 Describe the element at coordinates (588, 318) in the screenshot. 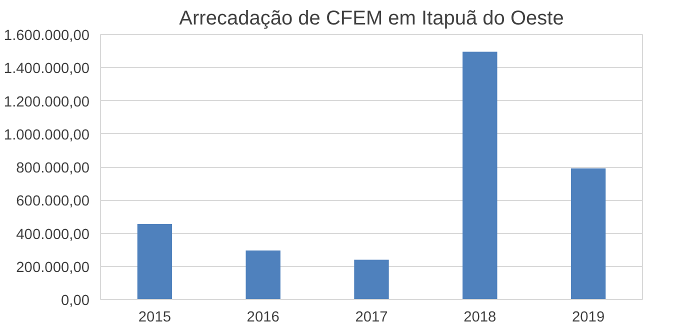

I see `x-tick-label: 2019` at that location.